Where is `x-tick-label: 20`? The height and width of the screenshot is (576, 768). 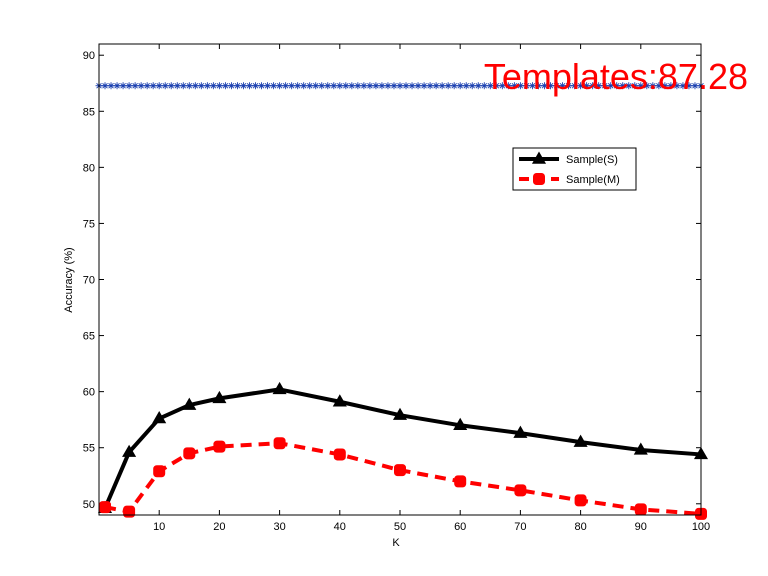 x-tick-label: 20 is located at coordinates (219, 527).